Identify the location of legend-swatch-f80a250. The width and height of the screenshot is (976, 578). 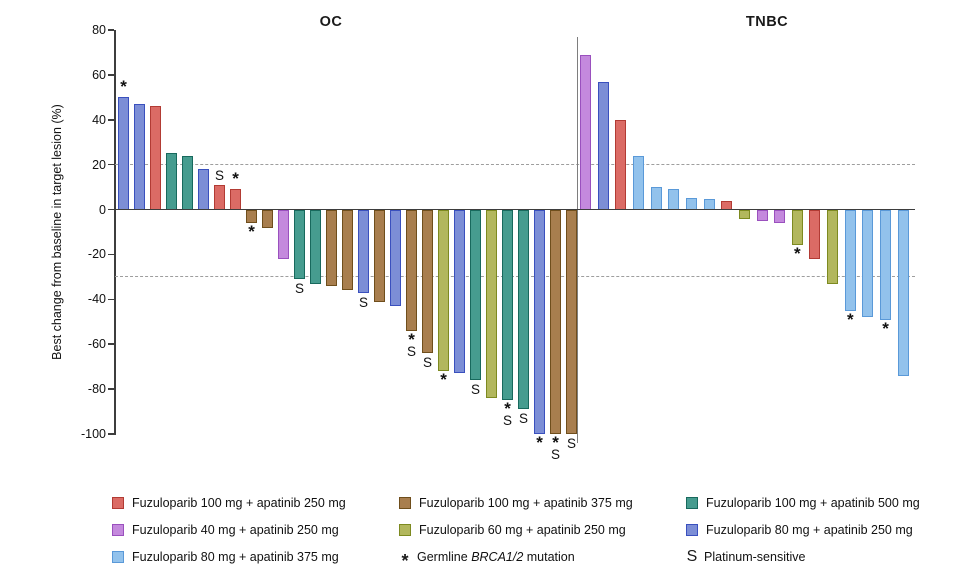
(692, 529).